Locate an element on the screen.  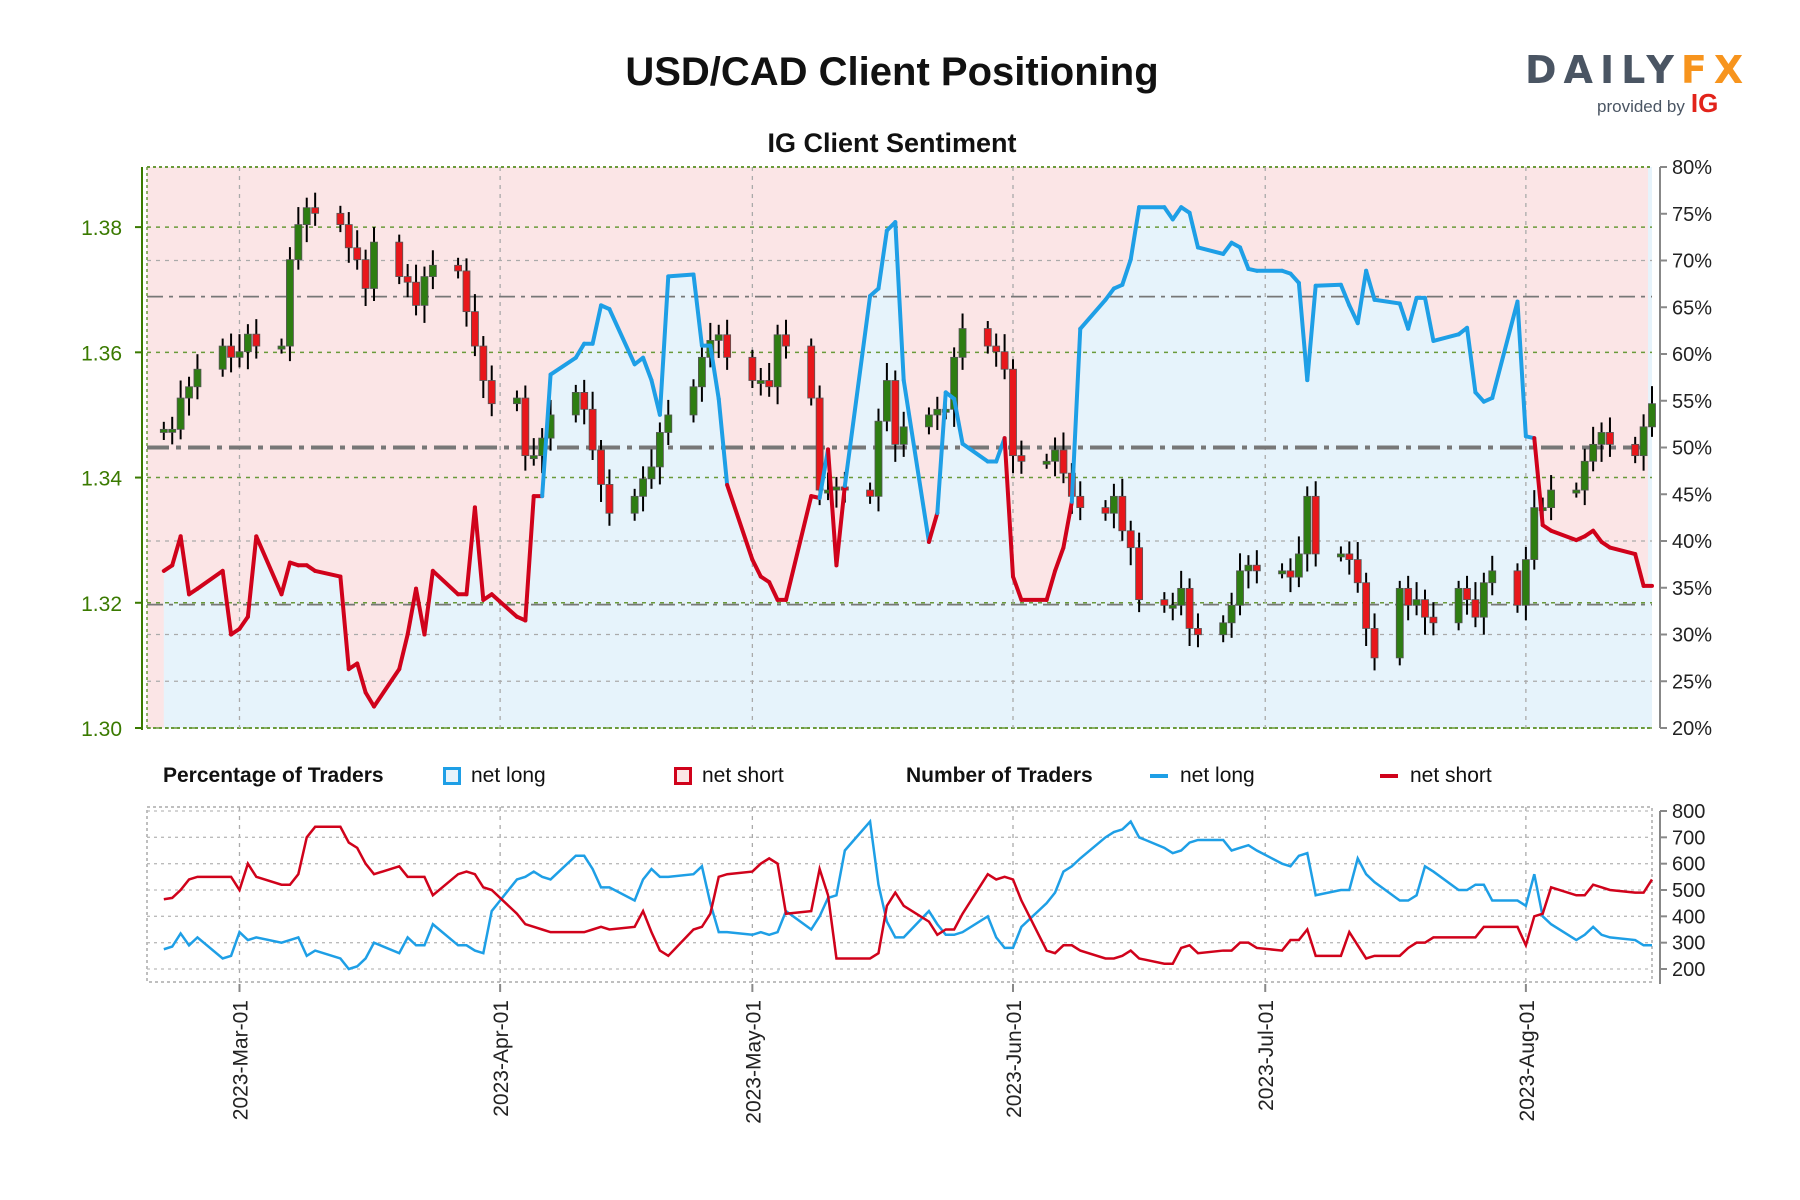
net-long-area-edge is located at coordinates (1650, 447).